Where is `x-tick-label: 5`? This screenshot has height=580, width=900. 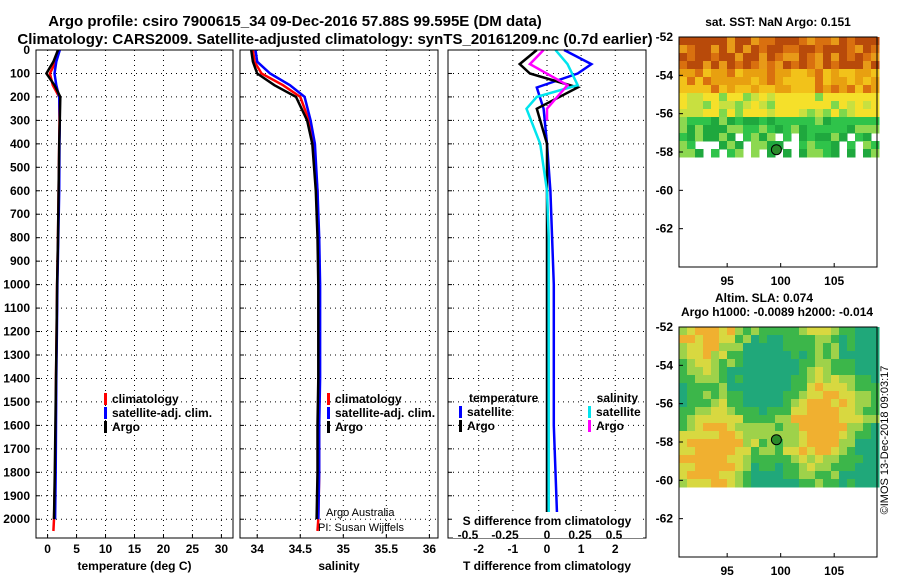 x-tick-label: 5 is located at coordinates (76, 549).